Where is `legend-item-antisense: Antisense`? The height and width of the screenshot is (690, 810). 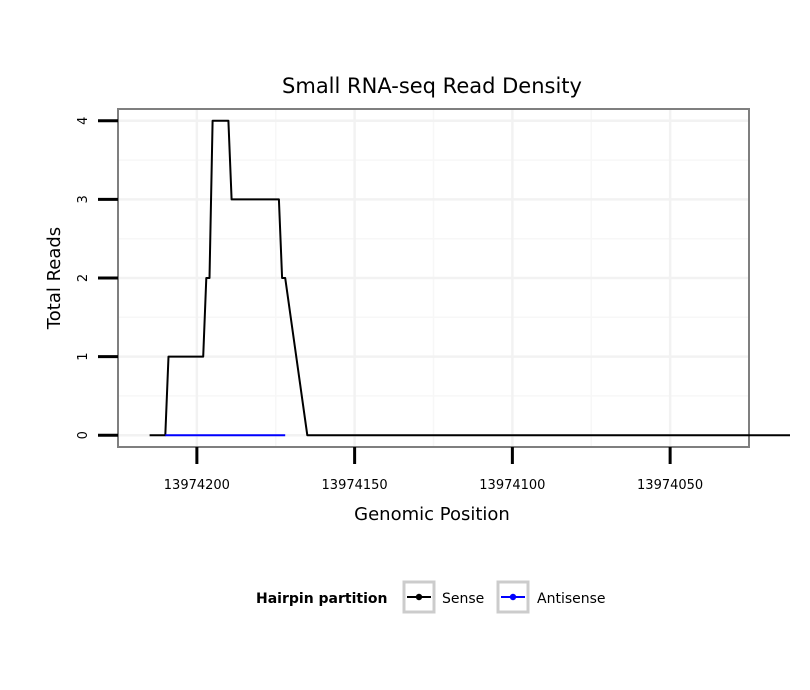 legend-item-antisense: Antisense is located at coordinates (551, 597).